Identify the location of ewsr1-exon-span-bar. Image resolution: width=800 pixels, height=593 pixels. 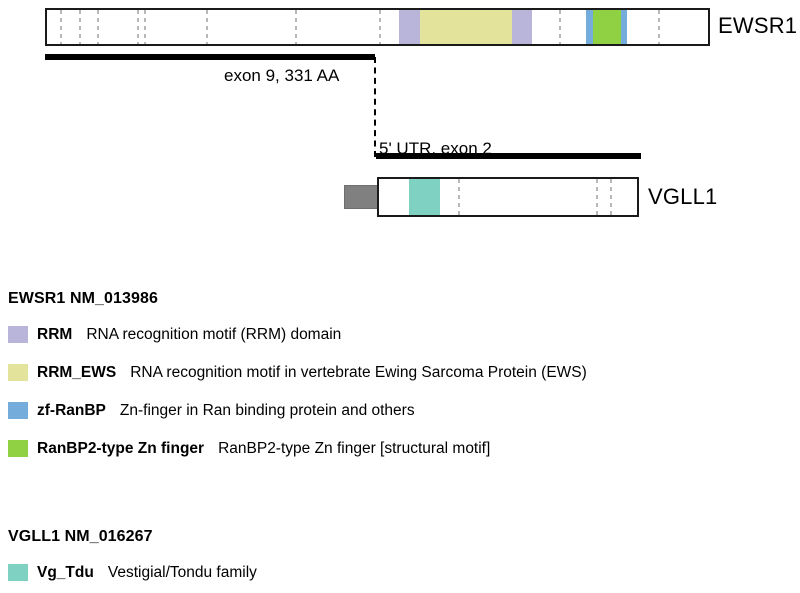
(210, 57).